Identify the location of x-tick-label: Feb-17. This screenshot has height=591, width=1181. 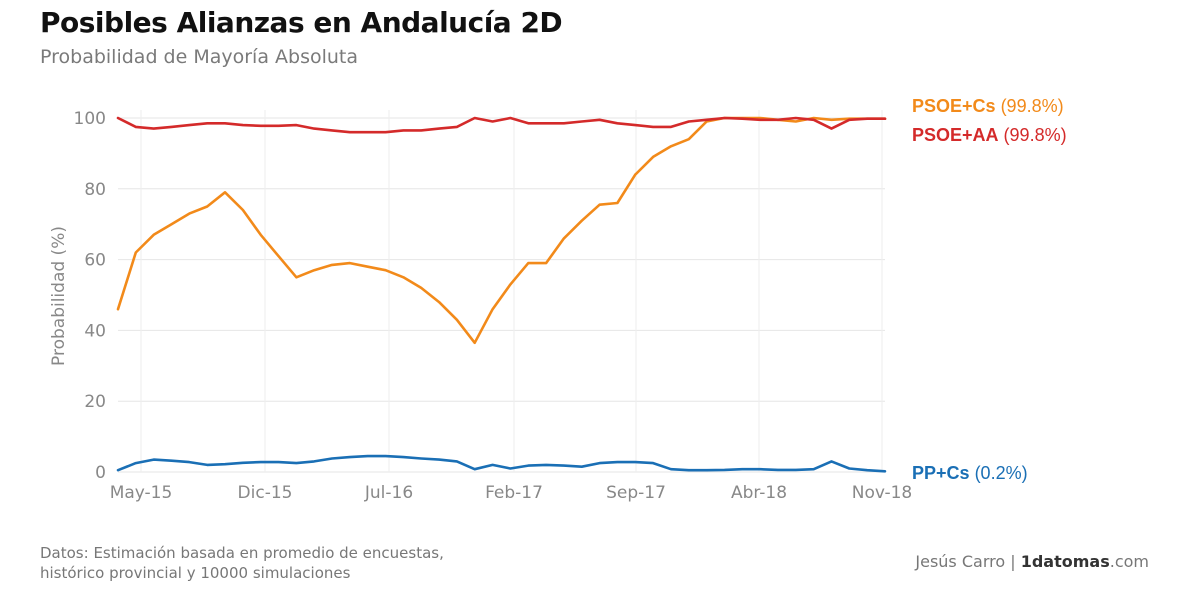
(514, 493).